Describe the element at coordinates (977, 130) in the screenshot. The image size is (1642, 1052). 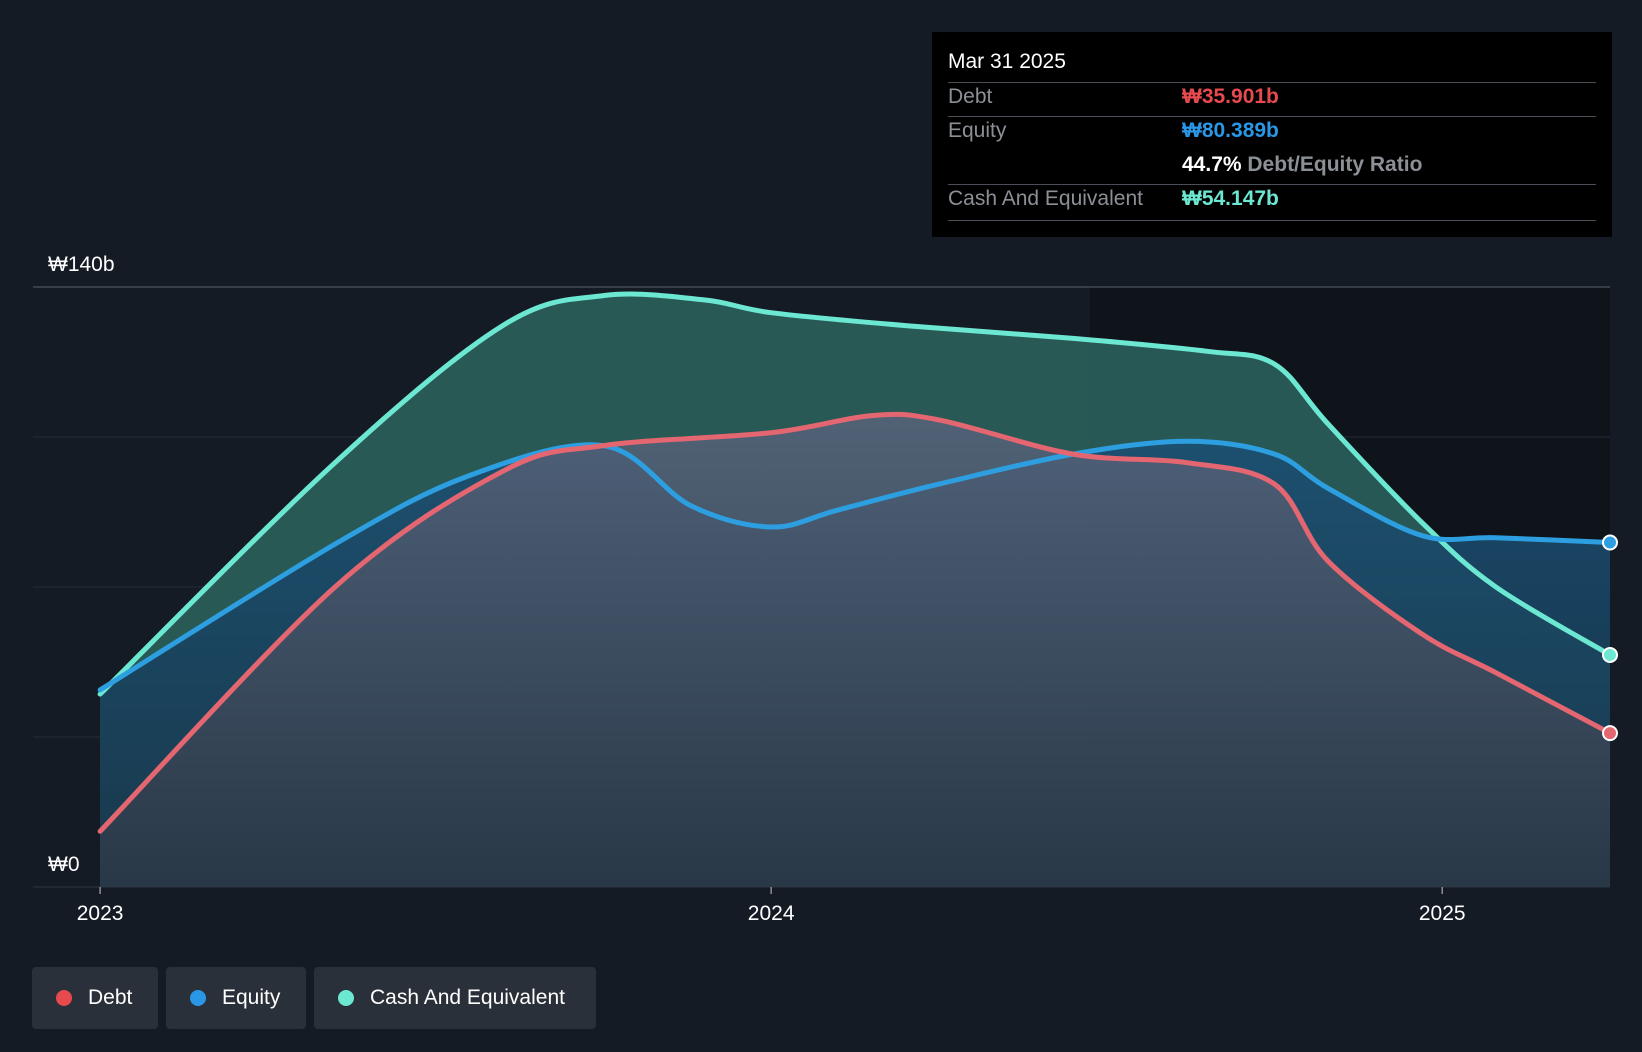
I see `tooltip-equity-label: Equity` at that location.